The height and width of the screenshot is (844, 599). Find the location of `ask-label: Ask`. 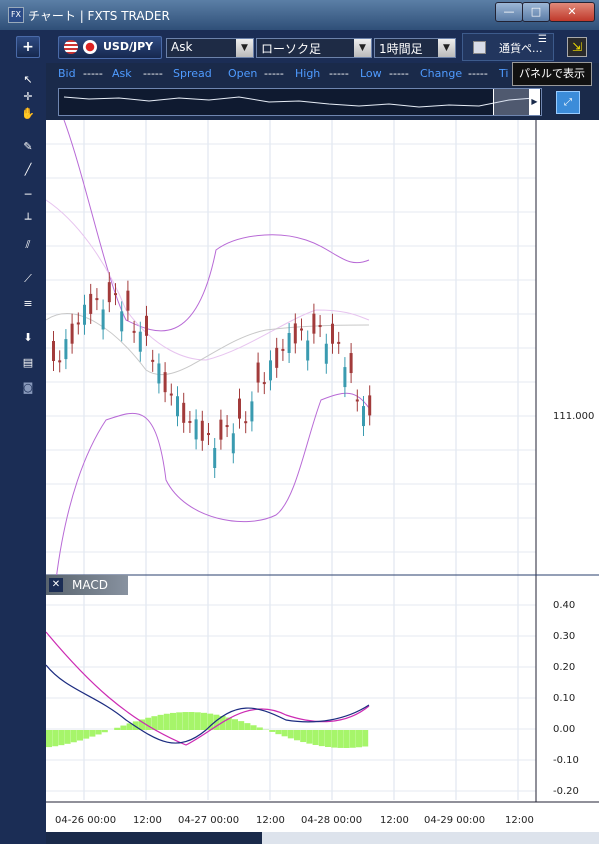

ask-label: Ask is located at coordinates (122, 73).